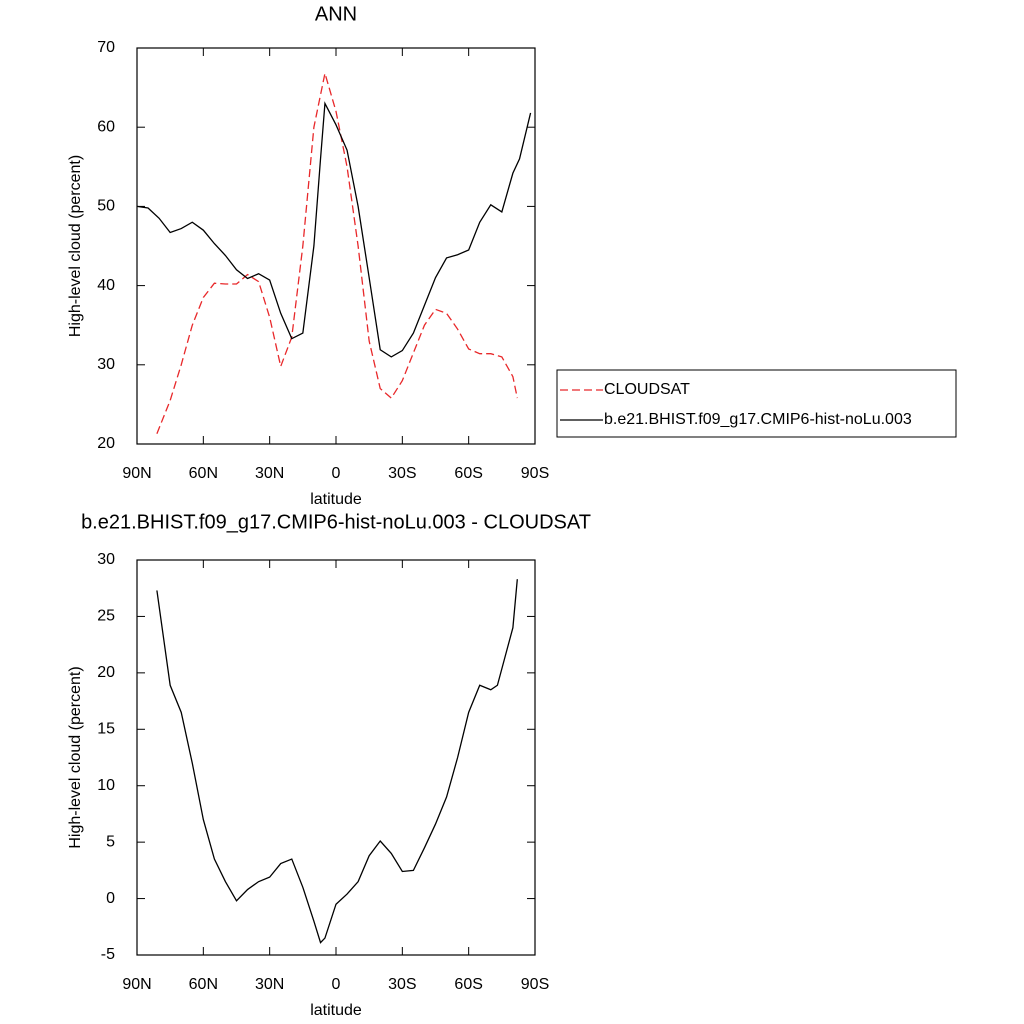 This screenshot has width=1024, height=1024. I want to click on chart-title: ANN, so click(336, 14).